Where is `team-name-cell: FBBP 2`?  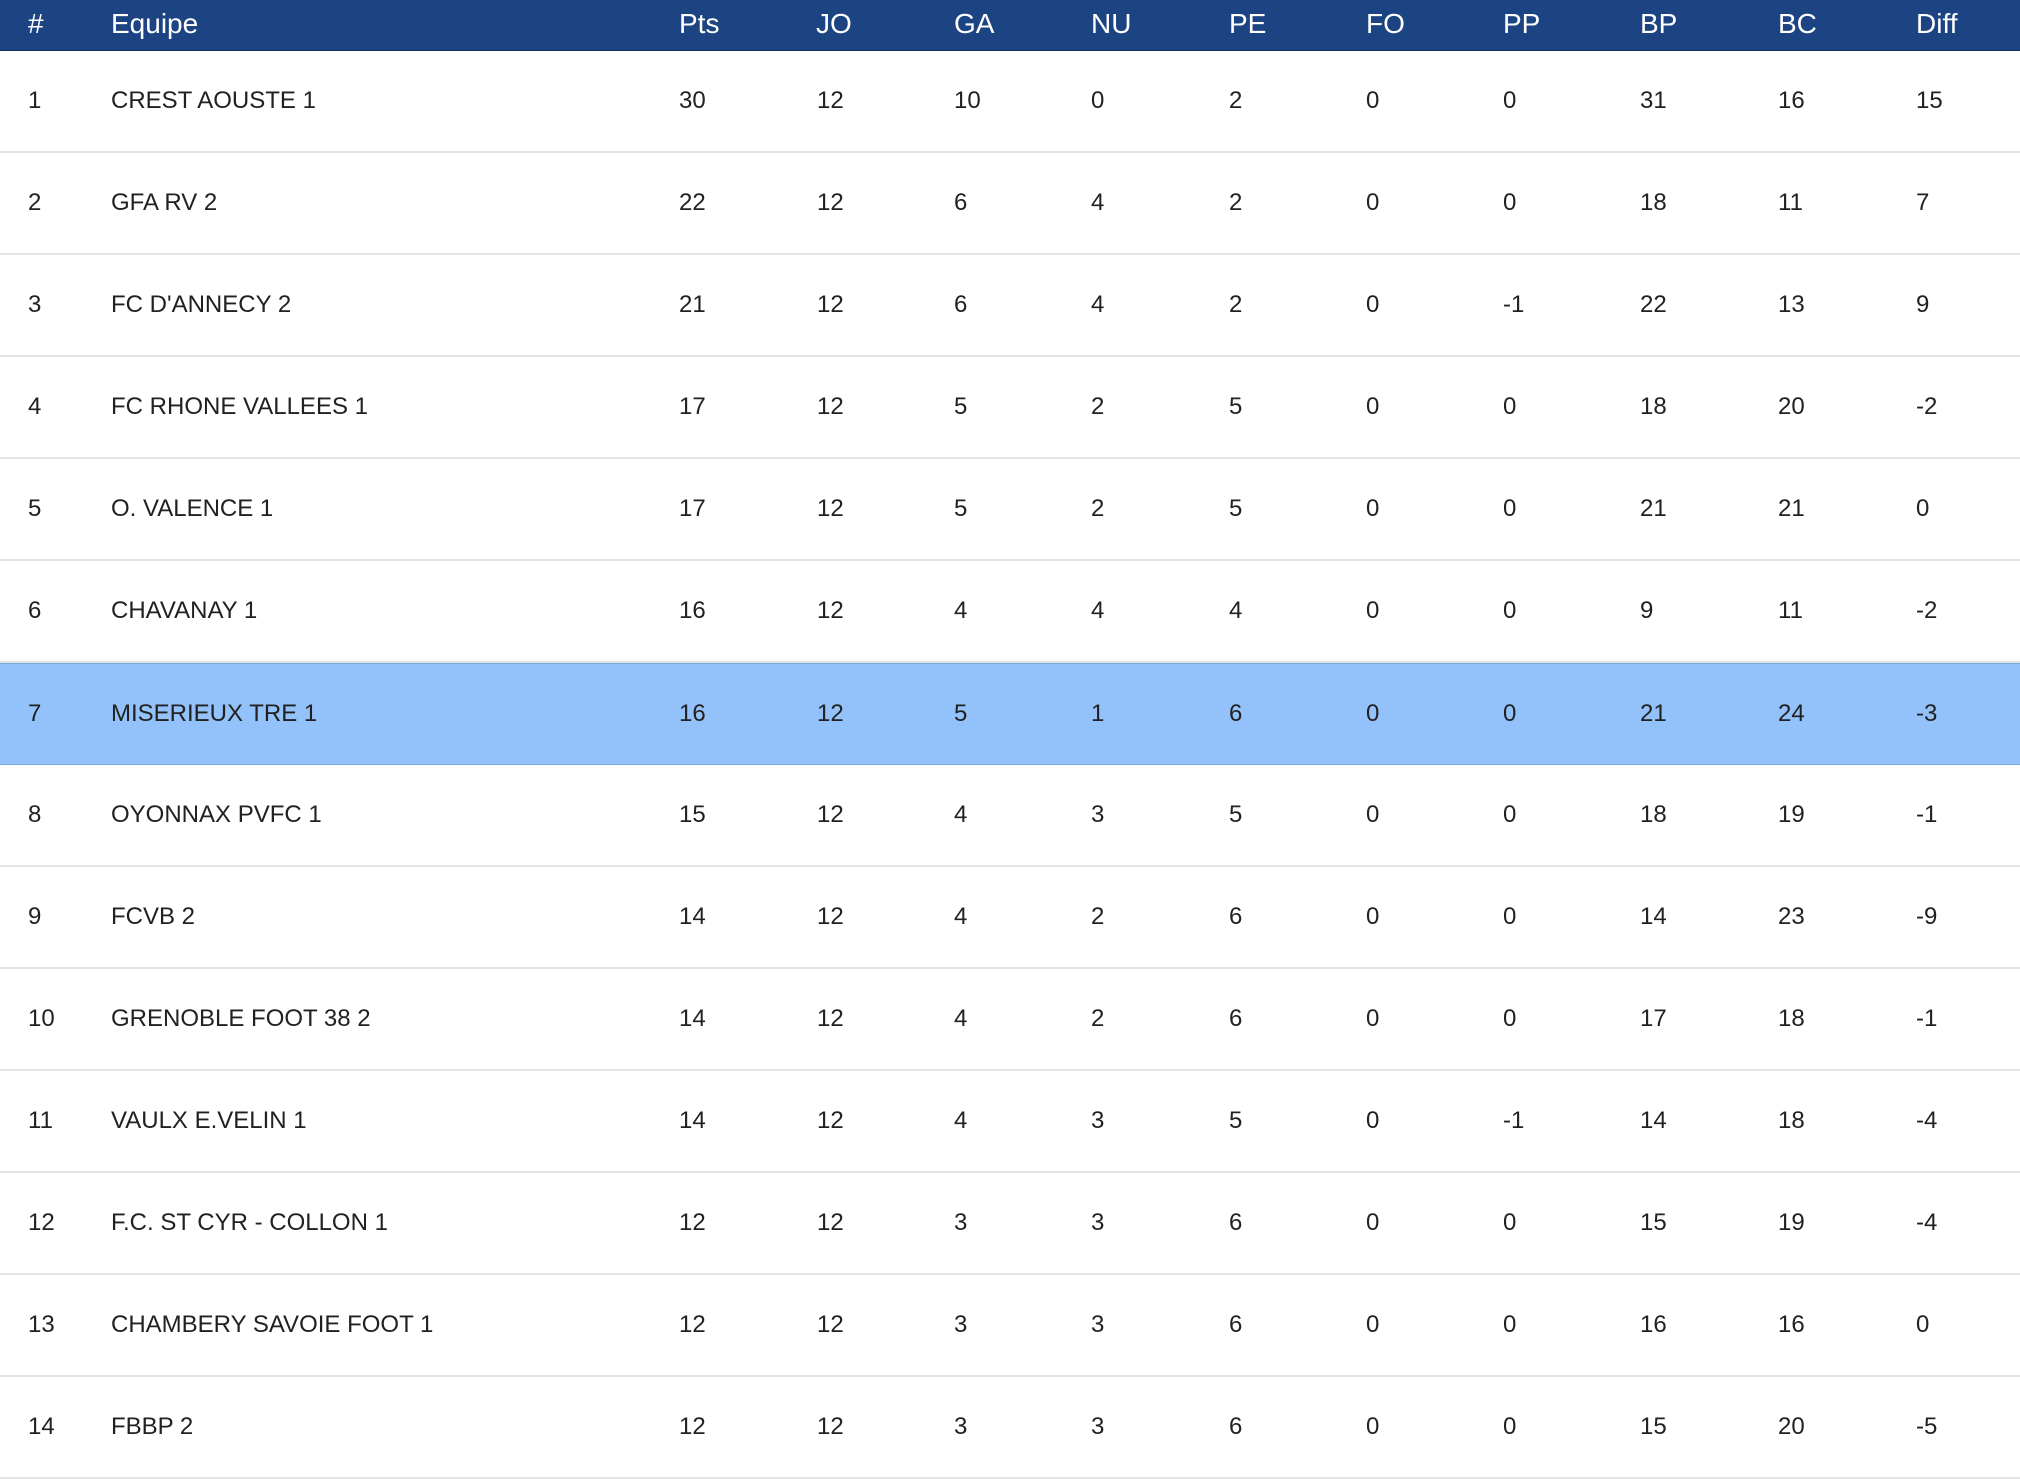
team-name-cell: FBBP 2 is located at coordinates (152, 1426).